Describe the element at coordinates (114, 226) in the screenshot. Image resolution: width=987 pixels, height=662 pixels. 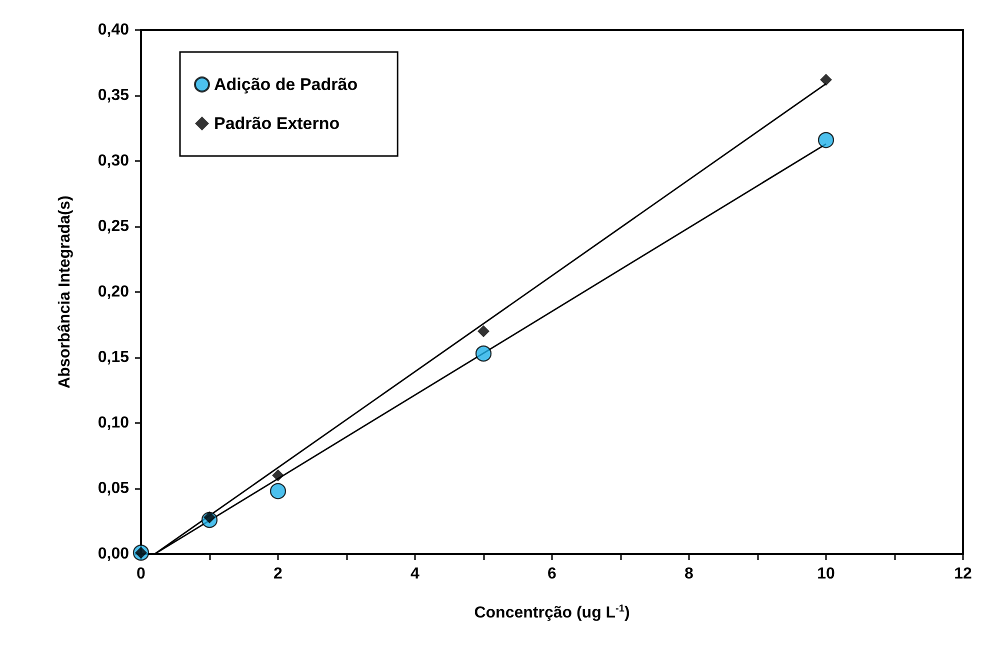
I see `y-tick-label: 0,25` at that location.